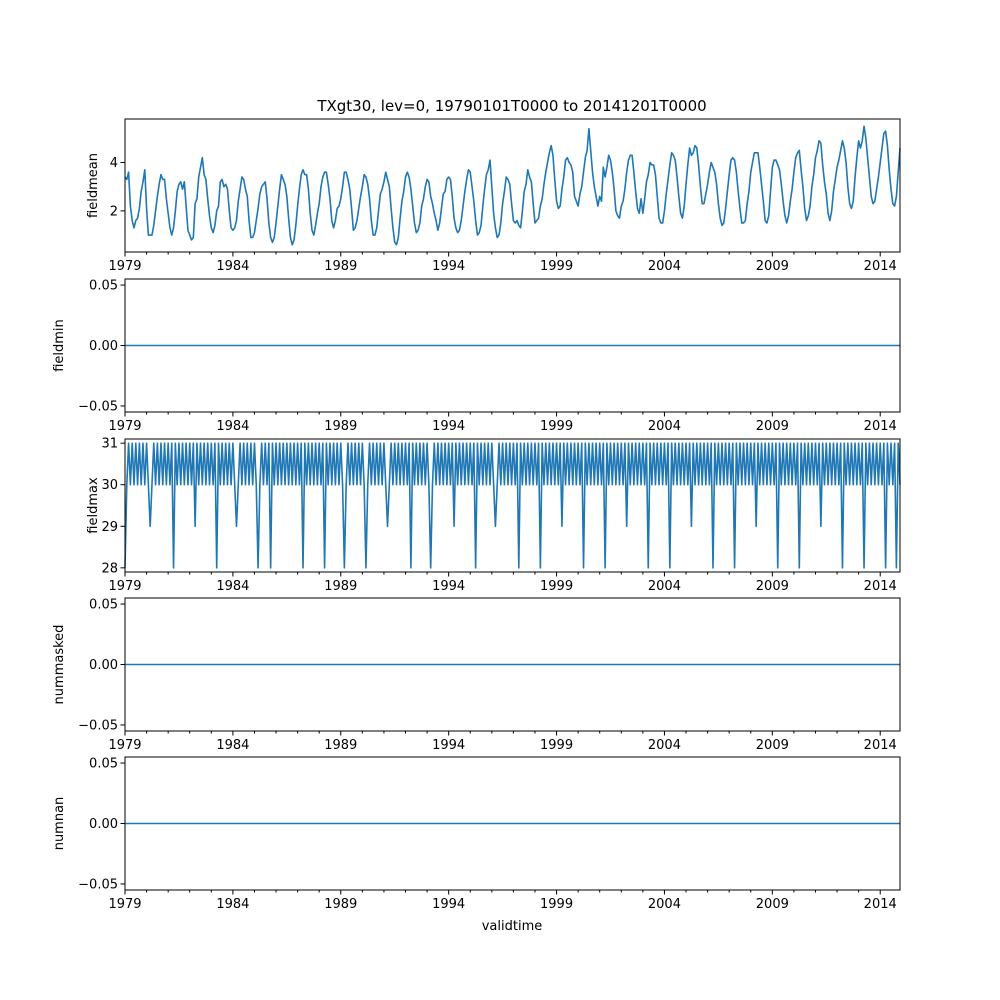 The image size is (1000, 1000). I want to click on y-tick-label-numnan-2: 0.05, so click(103, 764).